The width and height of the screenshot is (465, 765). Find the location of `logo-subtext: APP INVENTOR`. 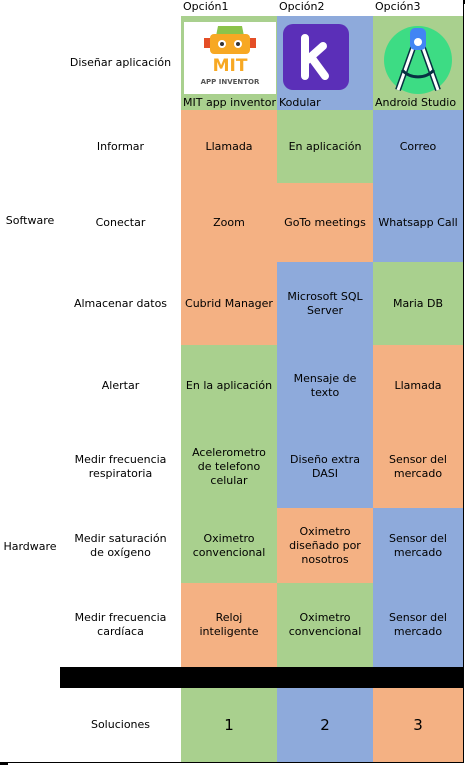

logo-subtext: APP INVENTOR is located at coordinates (230, 82).